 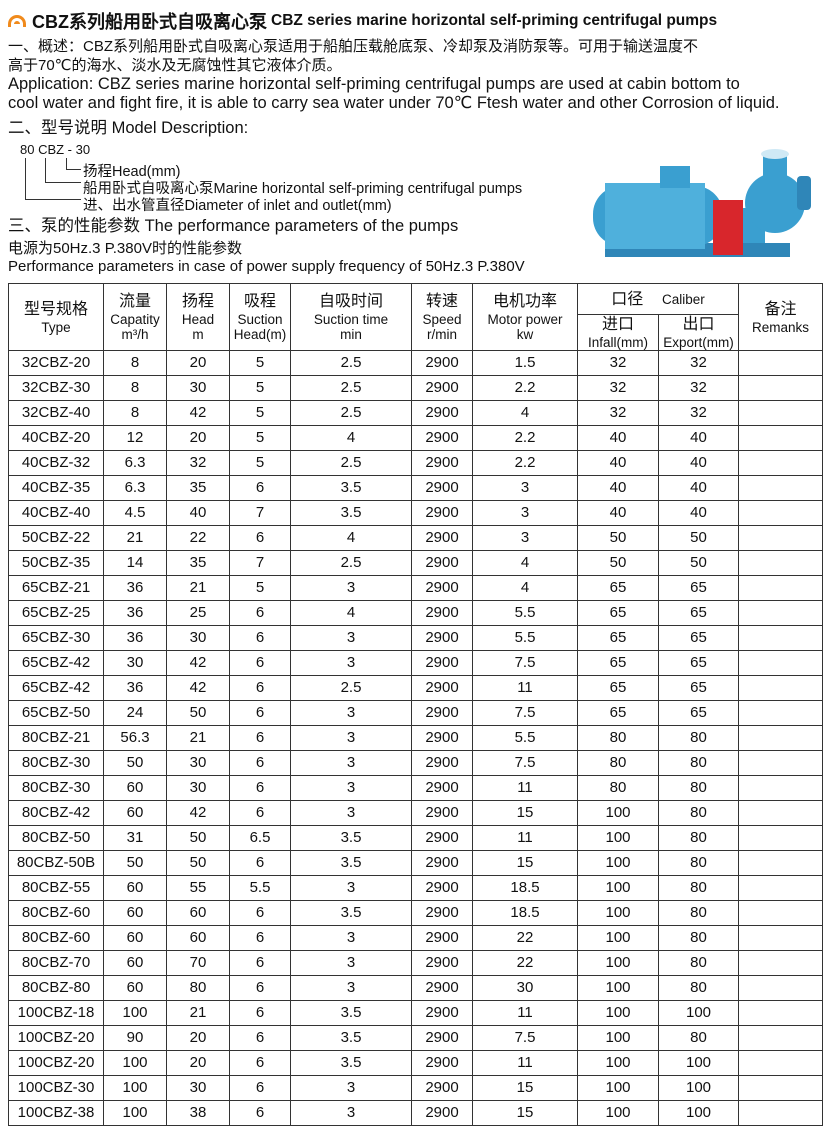 What do you see at coordinates (135, 1038) in the screenshot?
I see `cell-capacity: 90` at bounding box center [135, 1038].